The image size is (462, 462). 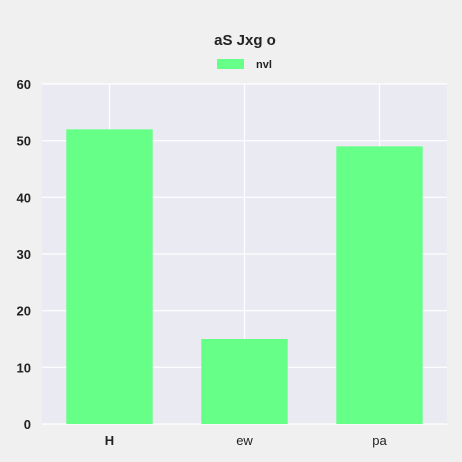 I want to click on legend-swatch, so click(x=230, y=64).